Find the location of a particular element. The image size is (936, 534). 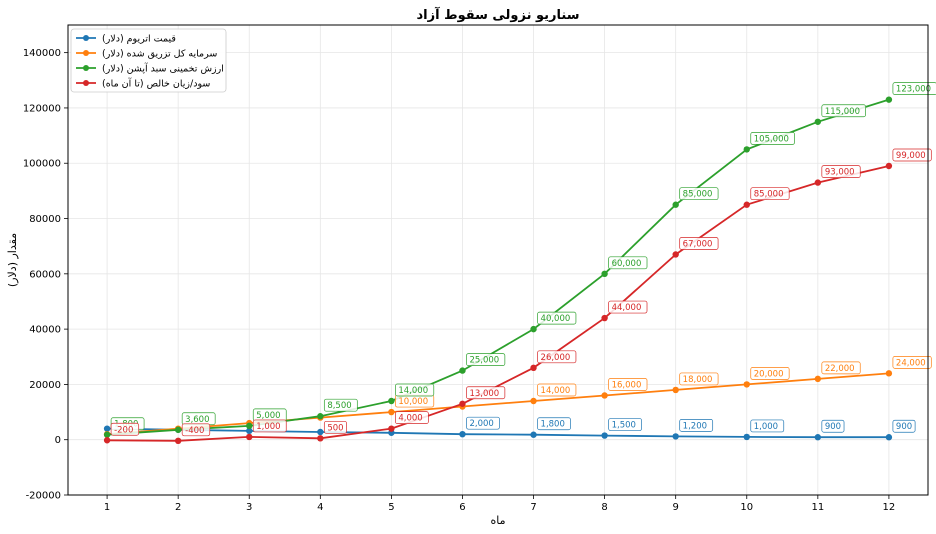

data-label: 105,000 is located at coordinates (771, 139).